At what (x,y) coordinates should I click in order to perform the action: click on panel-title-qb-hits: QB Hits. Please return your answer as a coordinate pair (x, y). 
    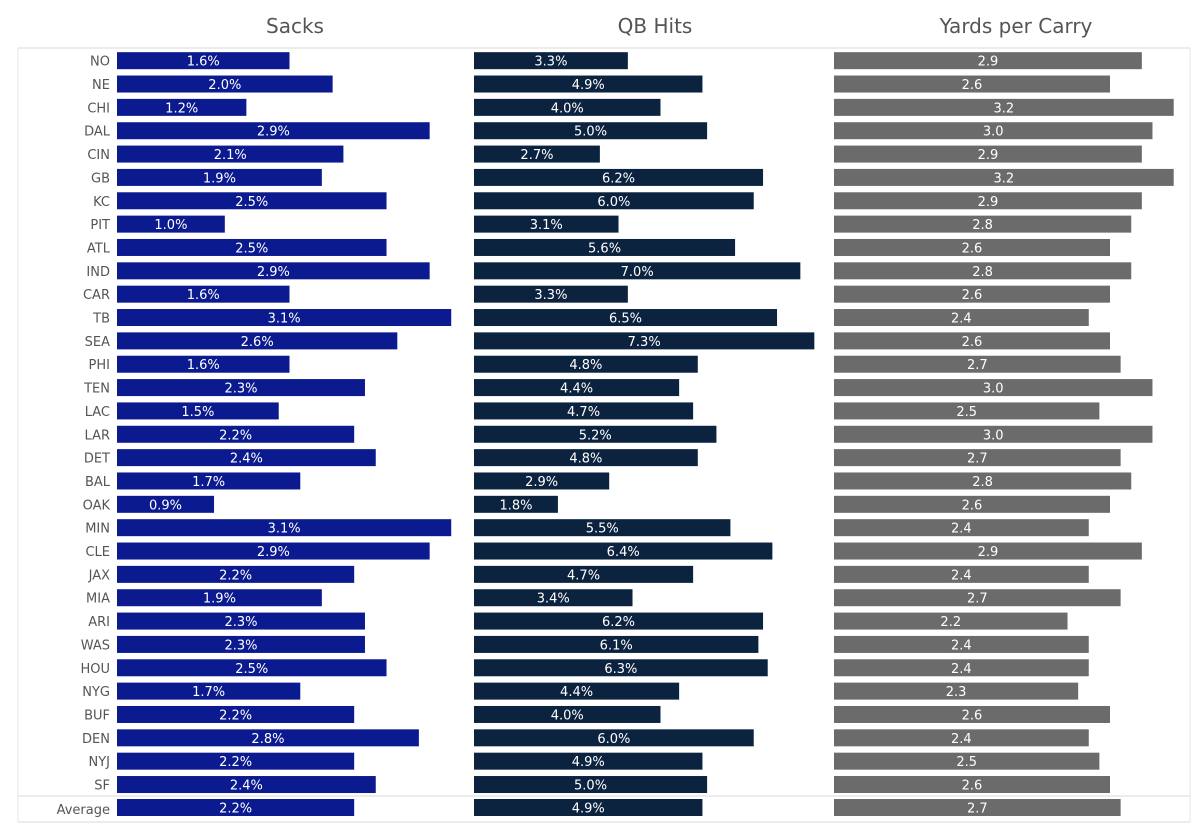
    Looking at the image, I should click on (655, 26).